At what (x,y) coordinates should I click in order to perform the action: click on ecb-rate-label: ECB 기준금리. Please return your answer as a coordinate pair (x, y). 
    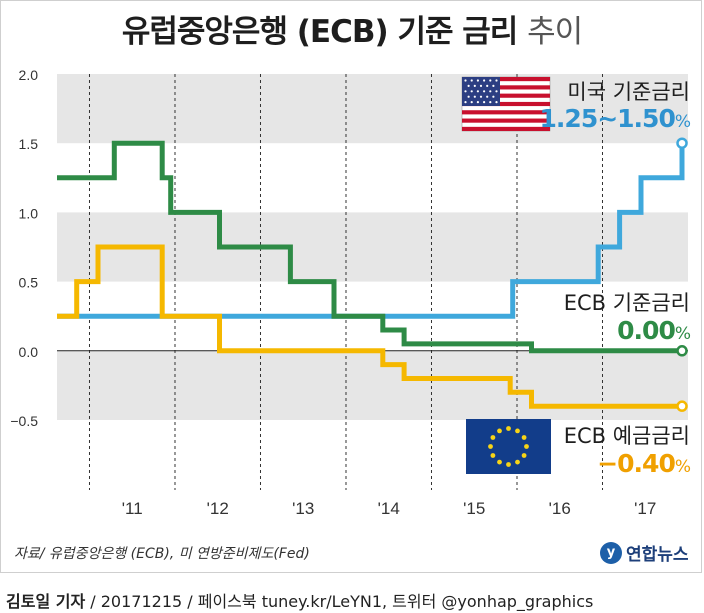
    Looking at the image, I should click on (627, 302).